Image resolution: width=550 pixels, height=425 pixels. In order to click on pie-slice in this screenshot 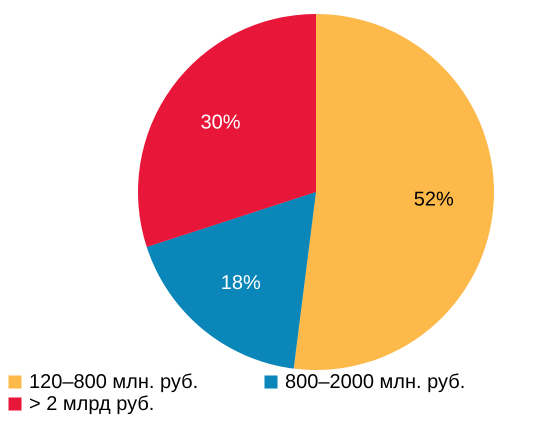, I will do `click(231, 280)`.